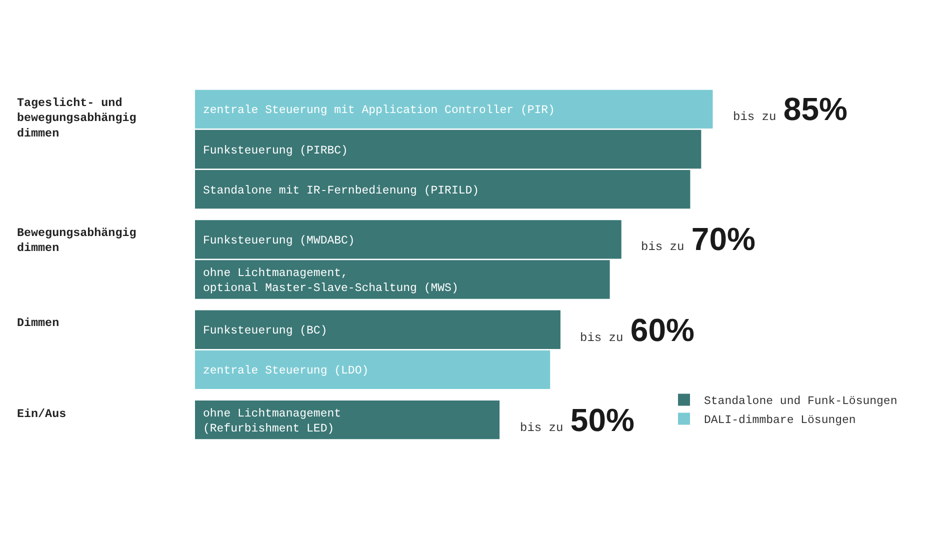  What do you see at coordinates (637, 330) in the screenshot?
I see `data-label: bis zu 60%` at bounding box center [637, 330].